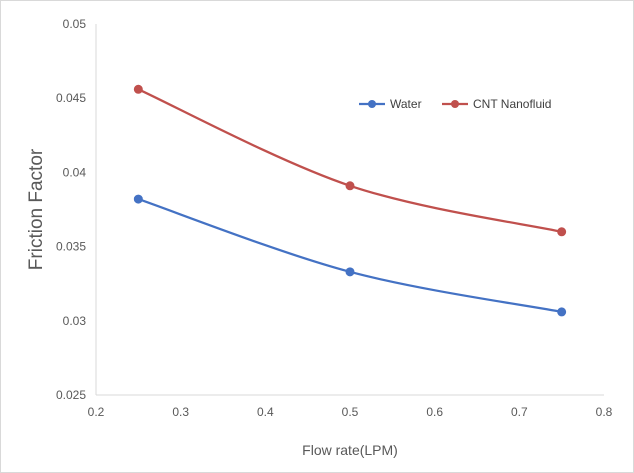  I want to click on legend: Water CNT Nanofluid, so click(455, 104).